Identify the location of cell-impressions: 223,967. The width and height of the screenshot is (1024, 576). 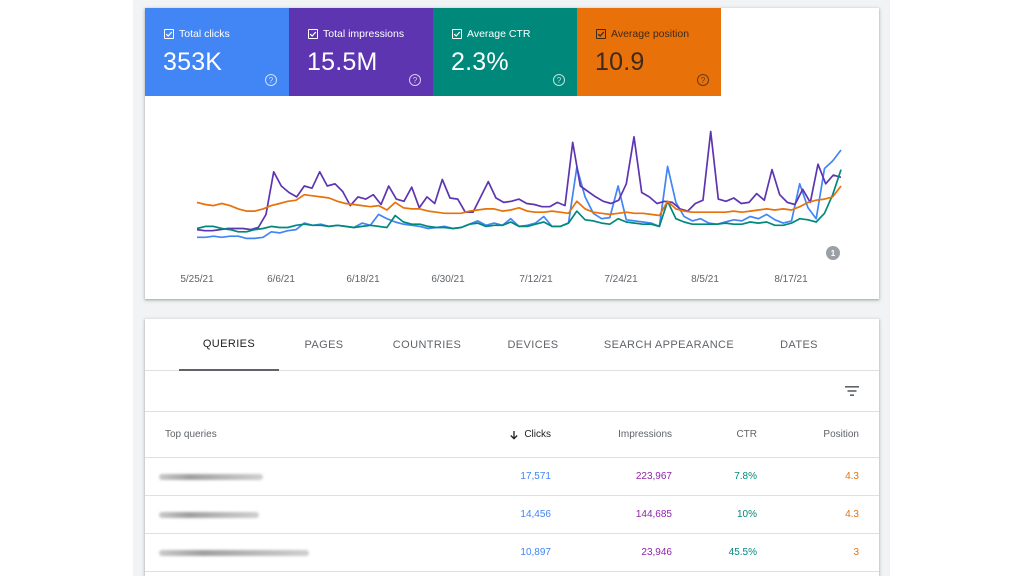
(653, 476).